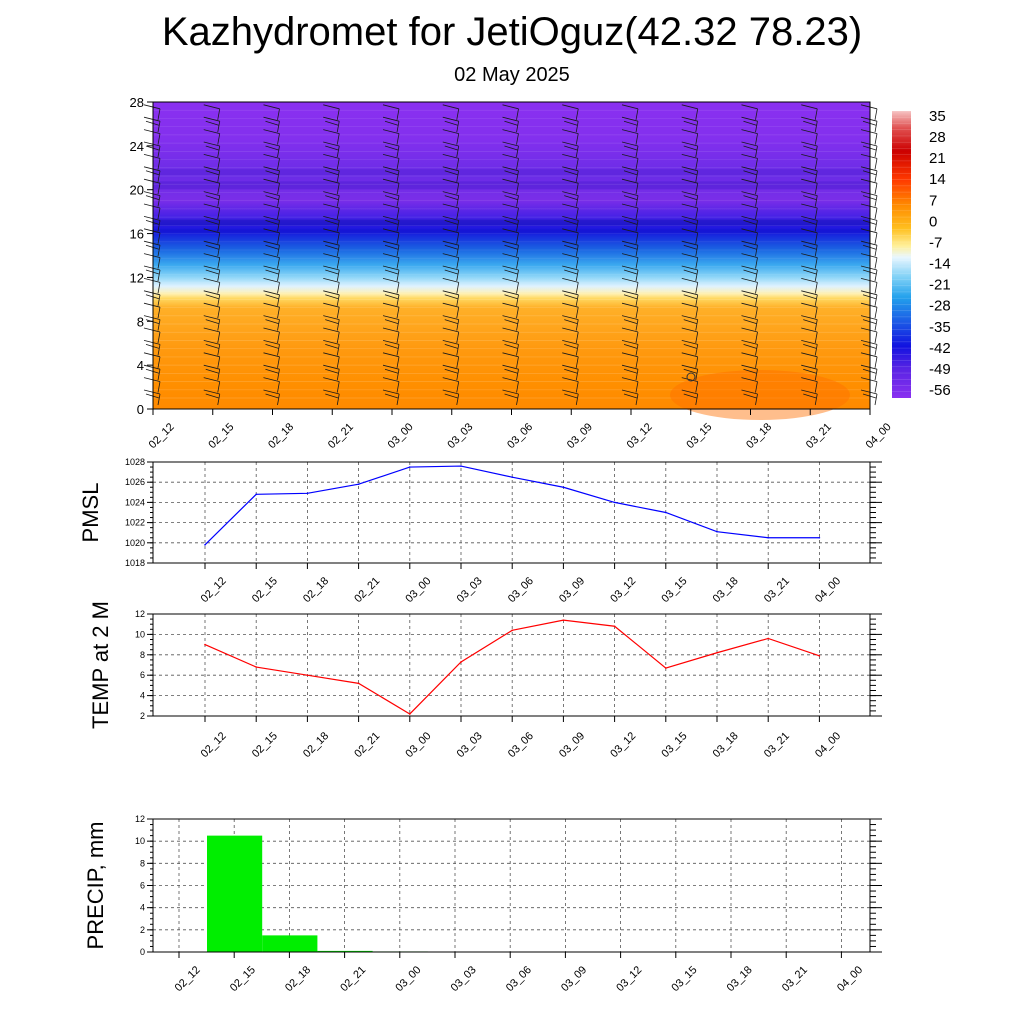  What do you see at coordinates (137, 102) in the screenshot?
I see `y-tick-label: 28` at bounding box center [137, 102].